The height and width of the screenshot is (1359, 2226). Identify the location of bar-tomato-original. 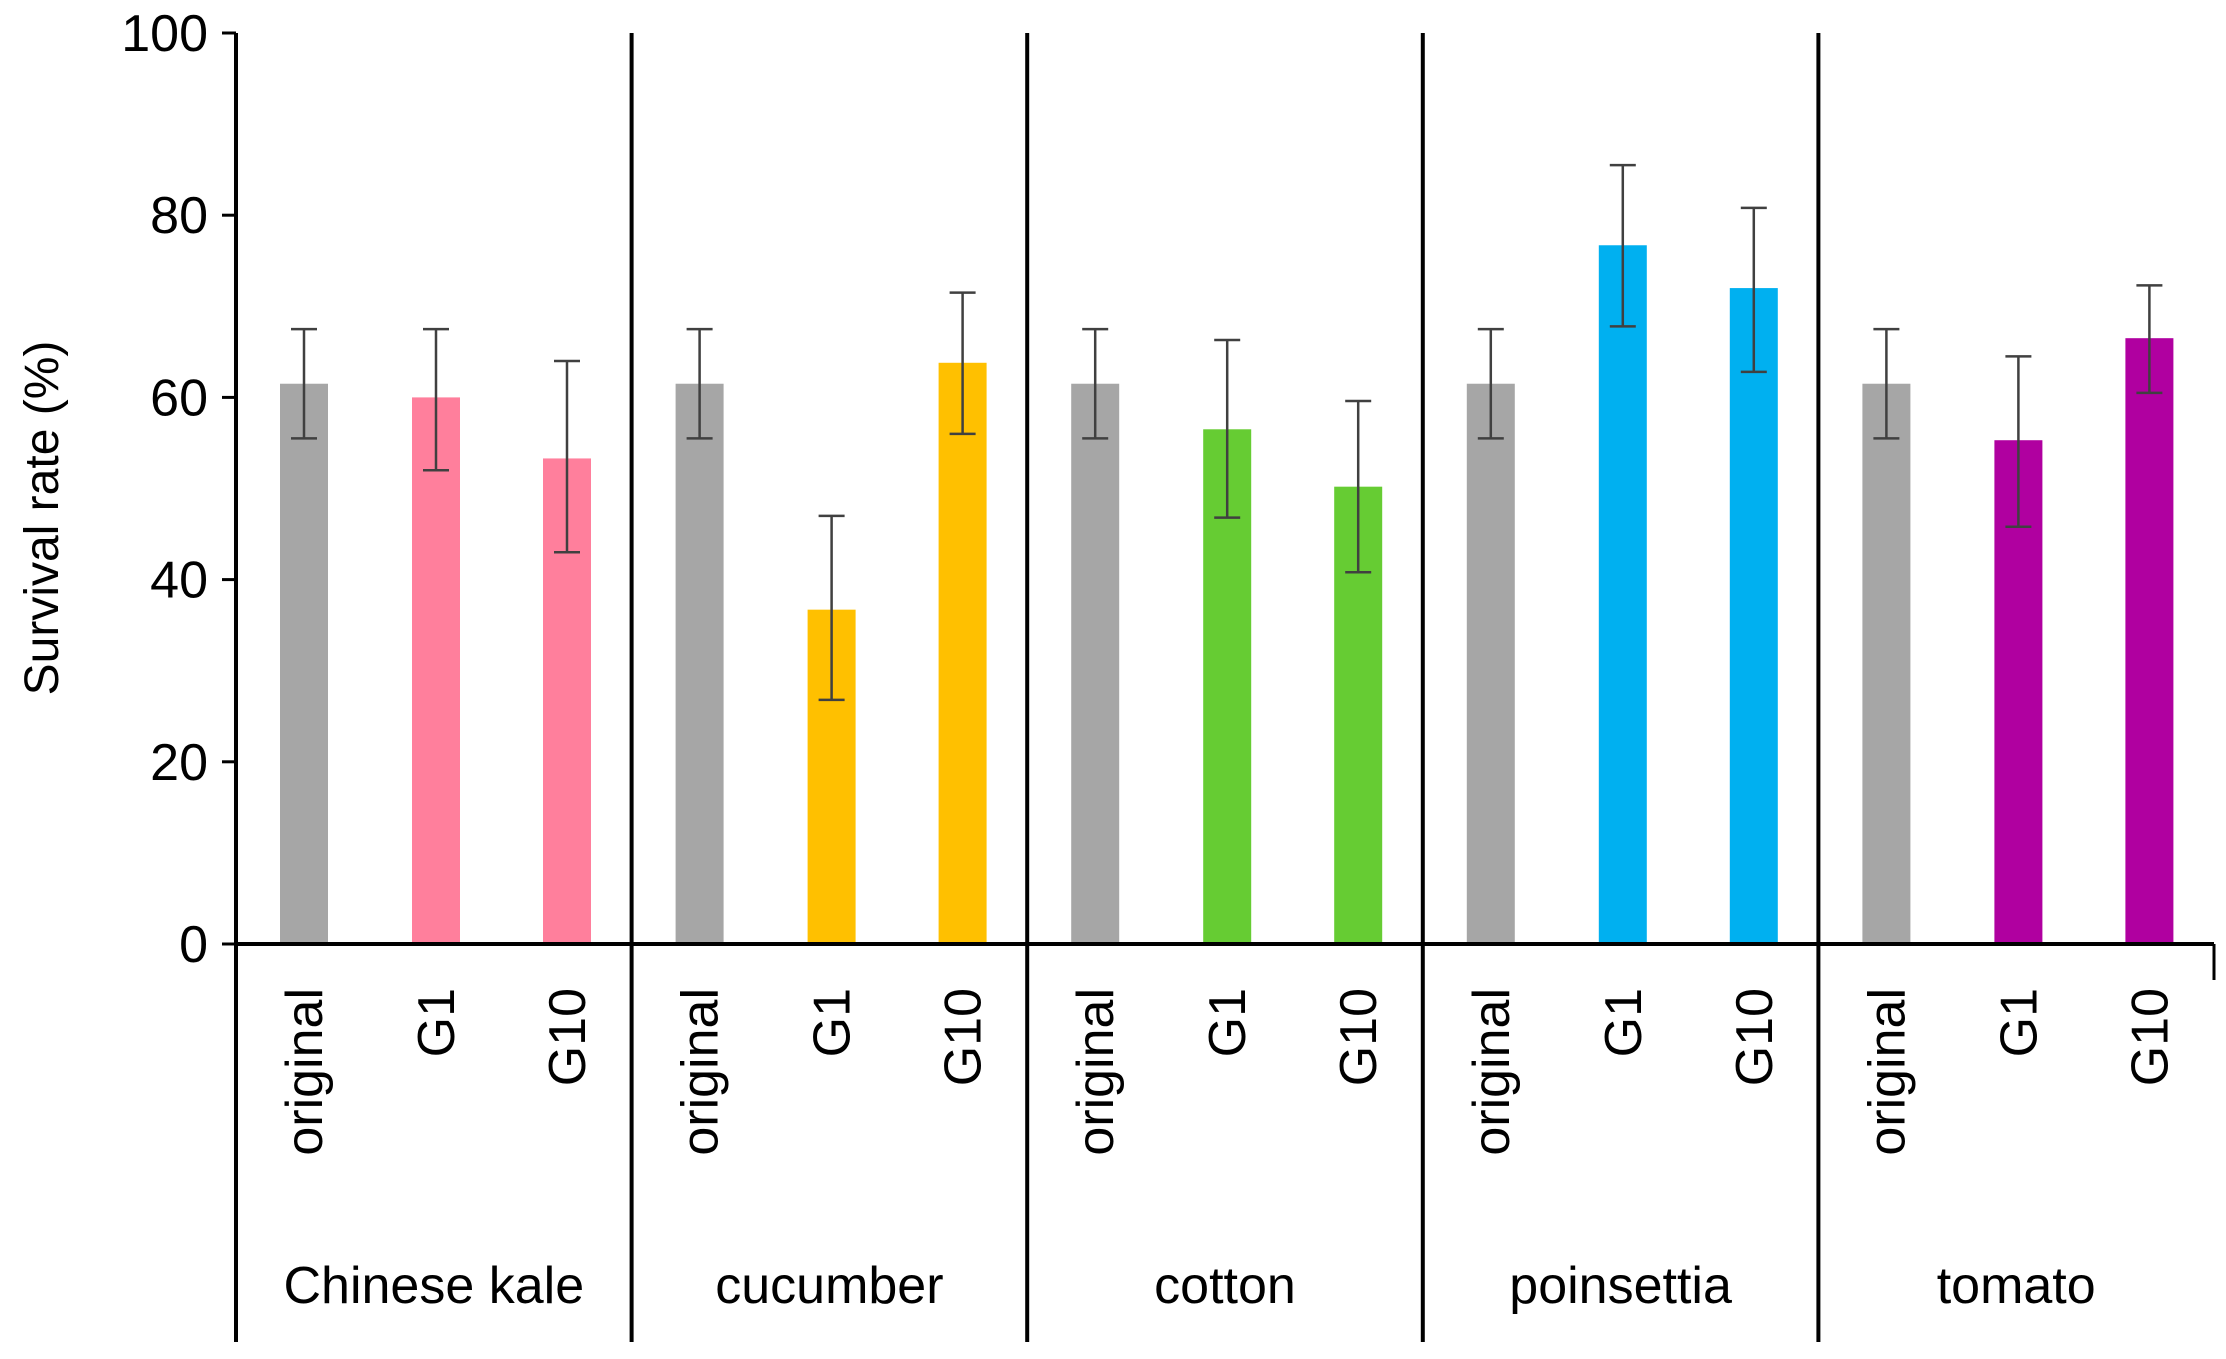
(1886, 663).